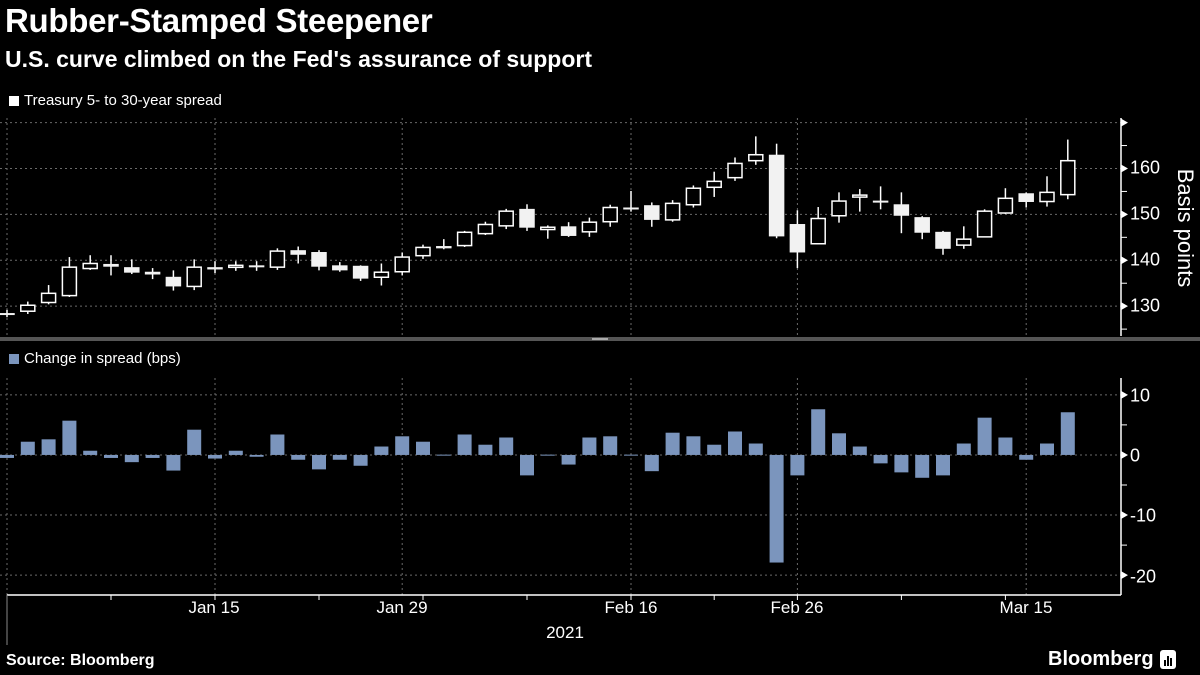  I want to click on y-tick-label: 0, so click(1135, 455).